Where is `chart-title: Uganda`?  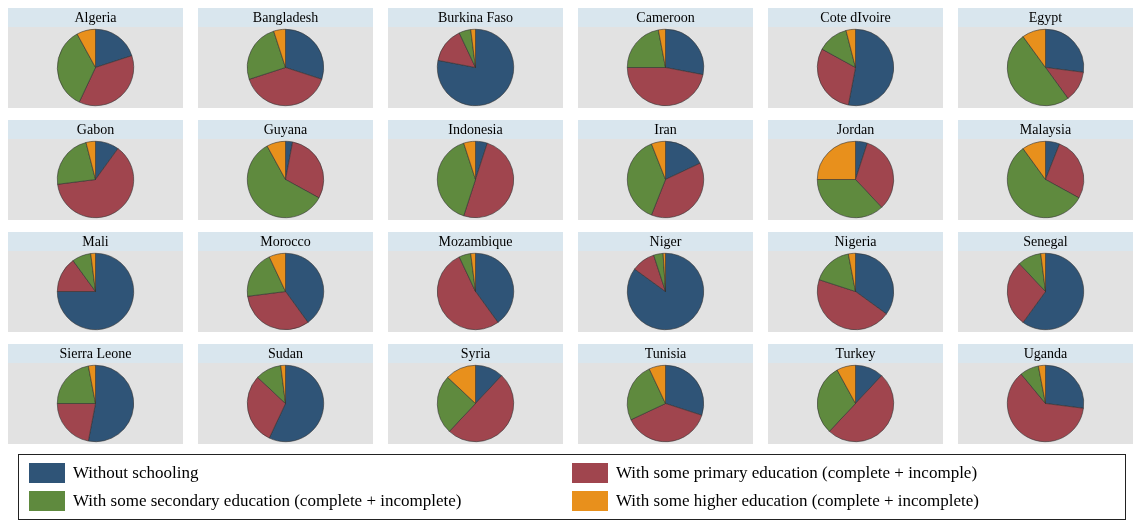 chart-title: Uganda is located at coordinates (1045, 353).